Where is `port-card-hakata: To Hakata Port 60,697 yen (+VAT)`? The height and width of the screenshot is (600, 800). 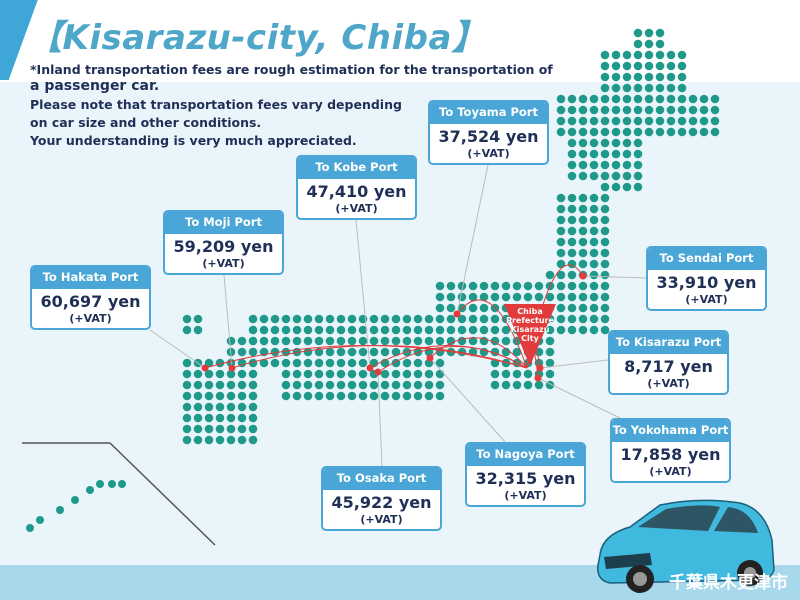 port-card-hakata: To Hakata Port 60,697 yen (+VAT) is located at coordinates (90, 297).